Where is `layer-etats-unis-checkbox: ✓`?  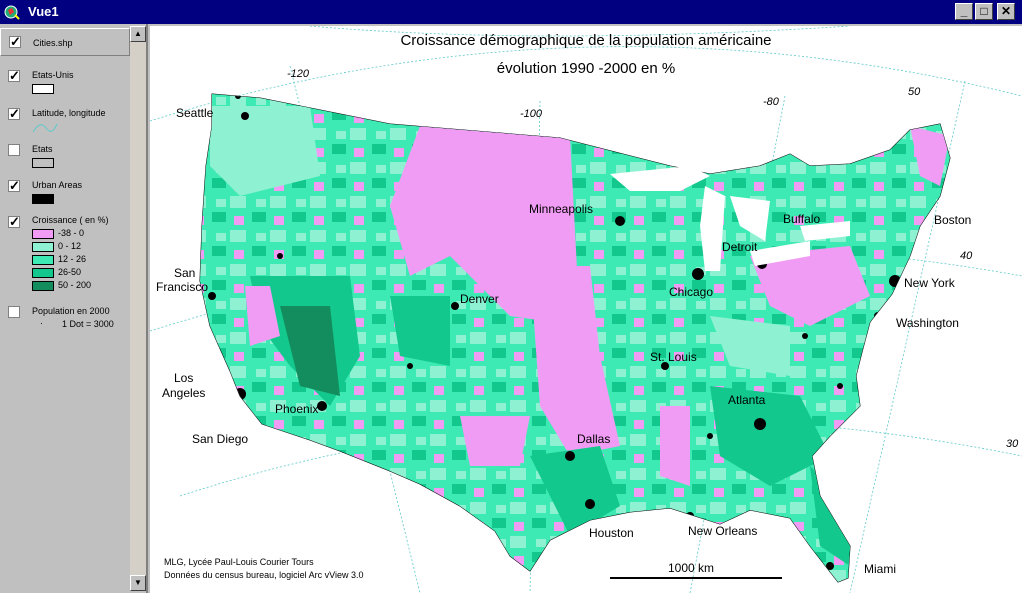 layer-etats-unis-checkbox: ✓ is located at coordinates (14, 75).